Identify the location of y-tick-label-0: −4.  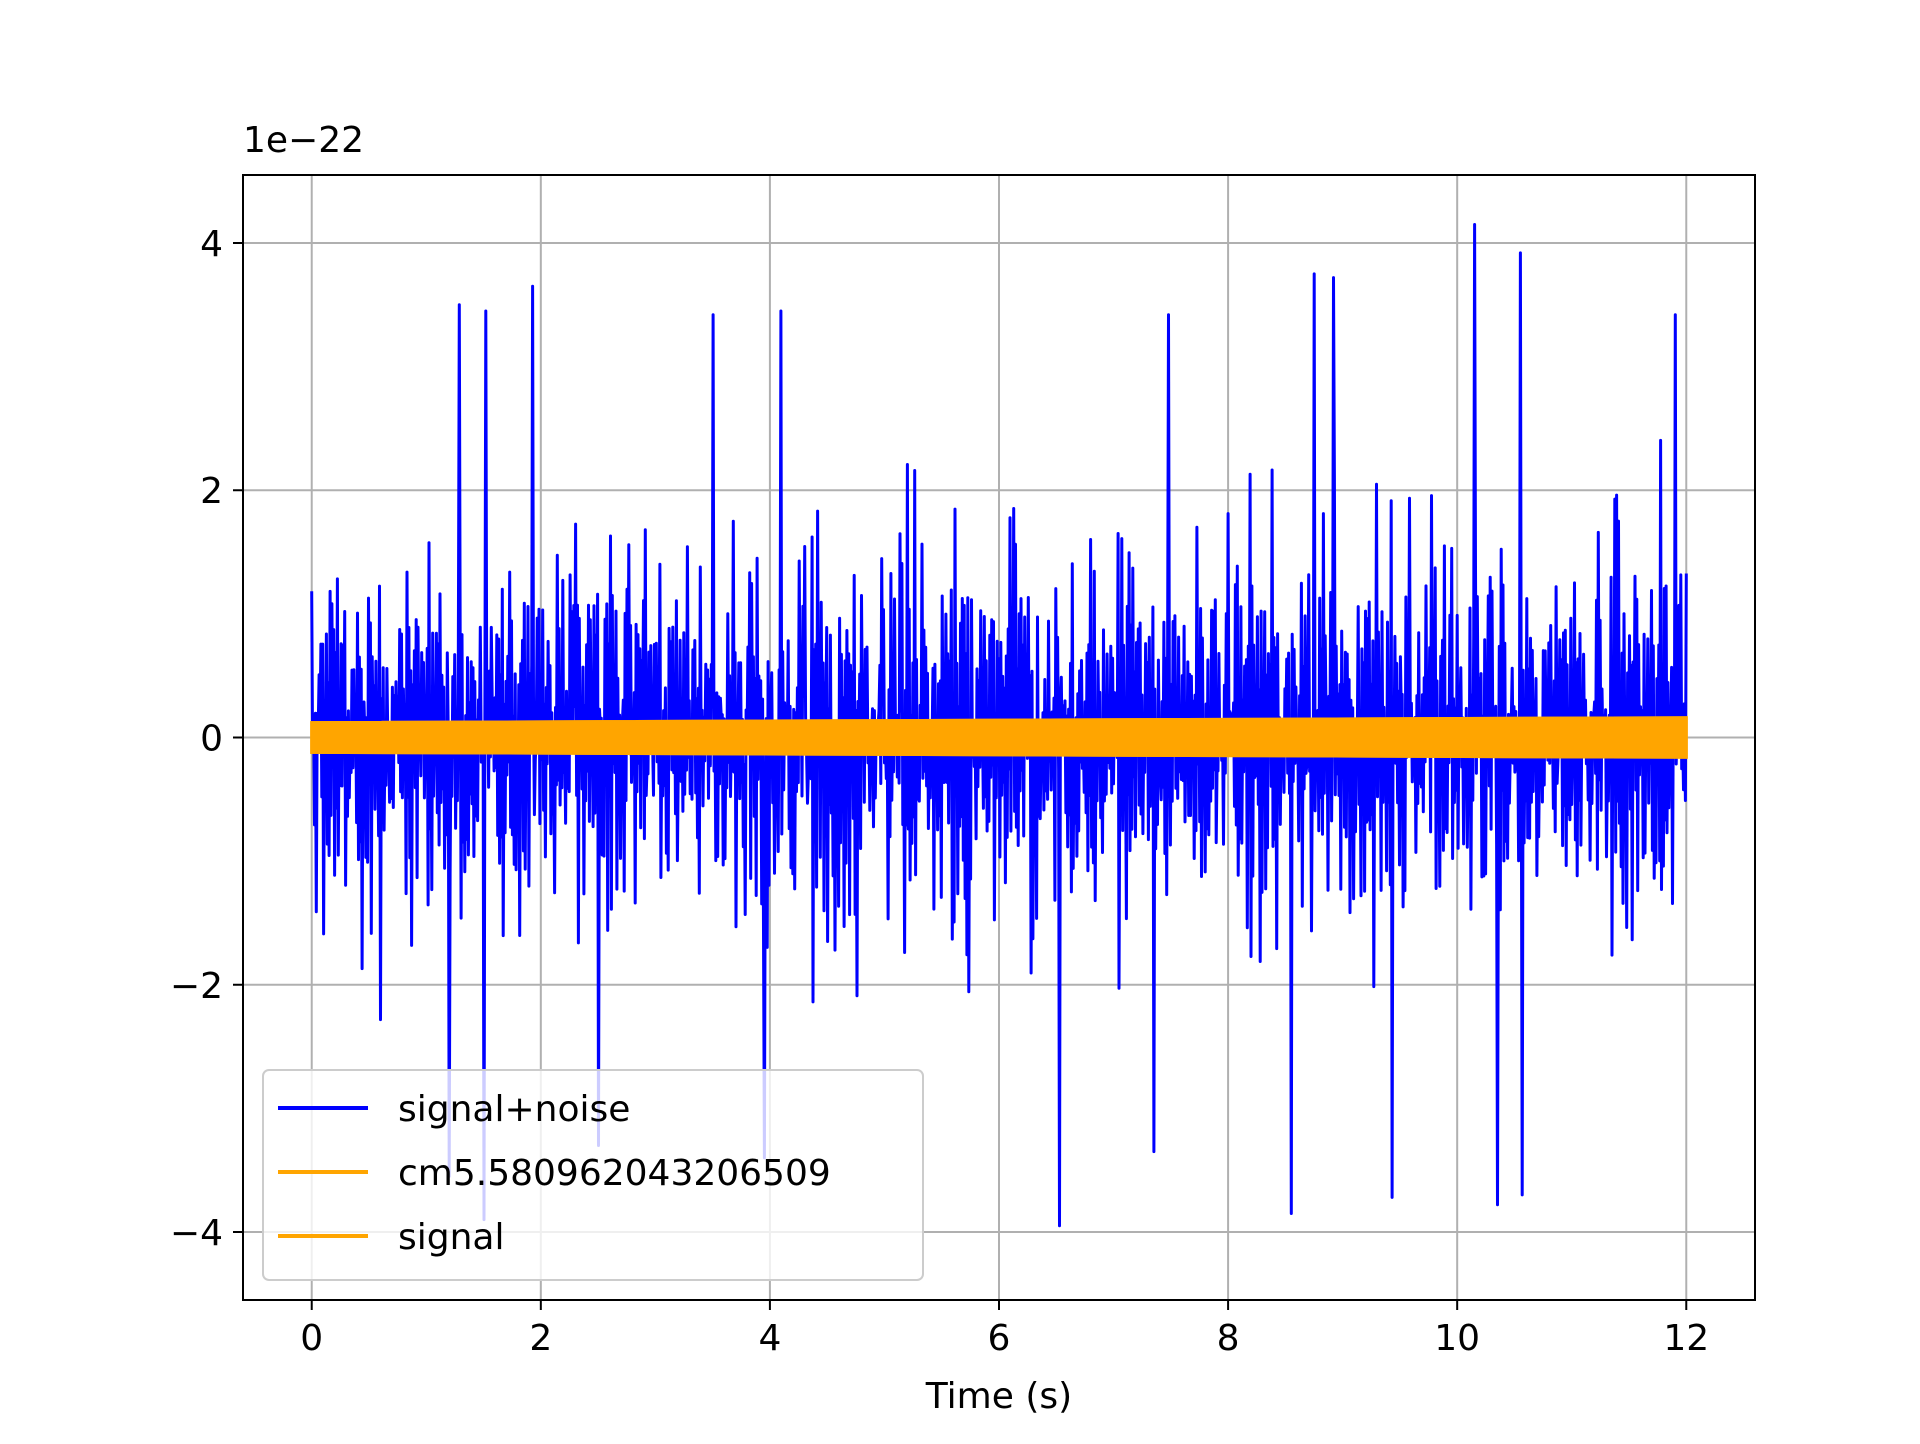
(196, 1233).